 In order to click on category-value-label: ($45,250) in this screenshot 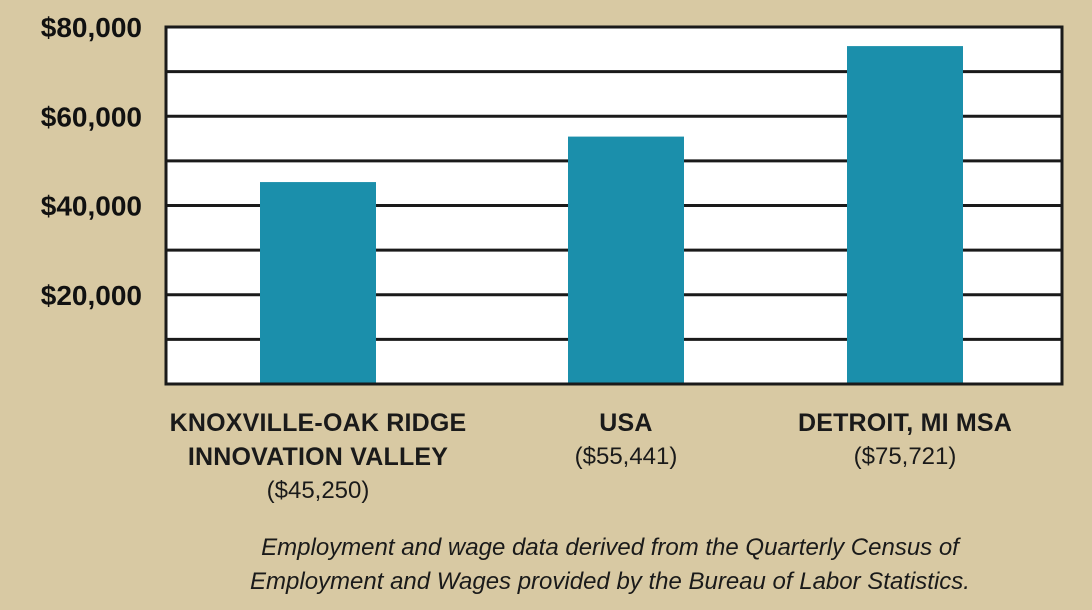, I will do `click(318, 490)`.